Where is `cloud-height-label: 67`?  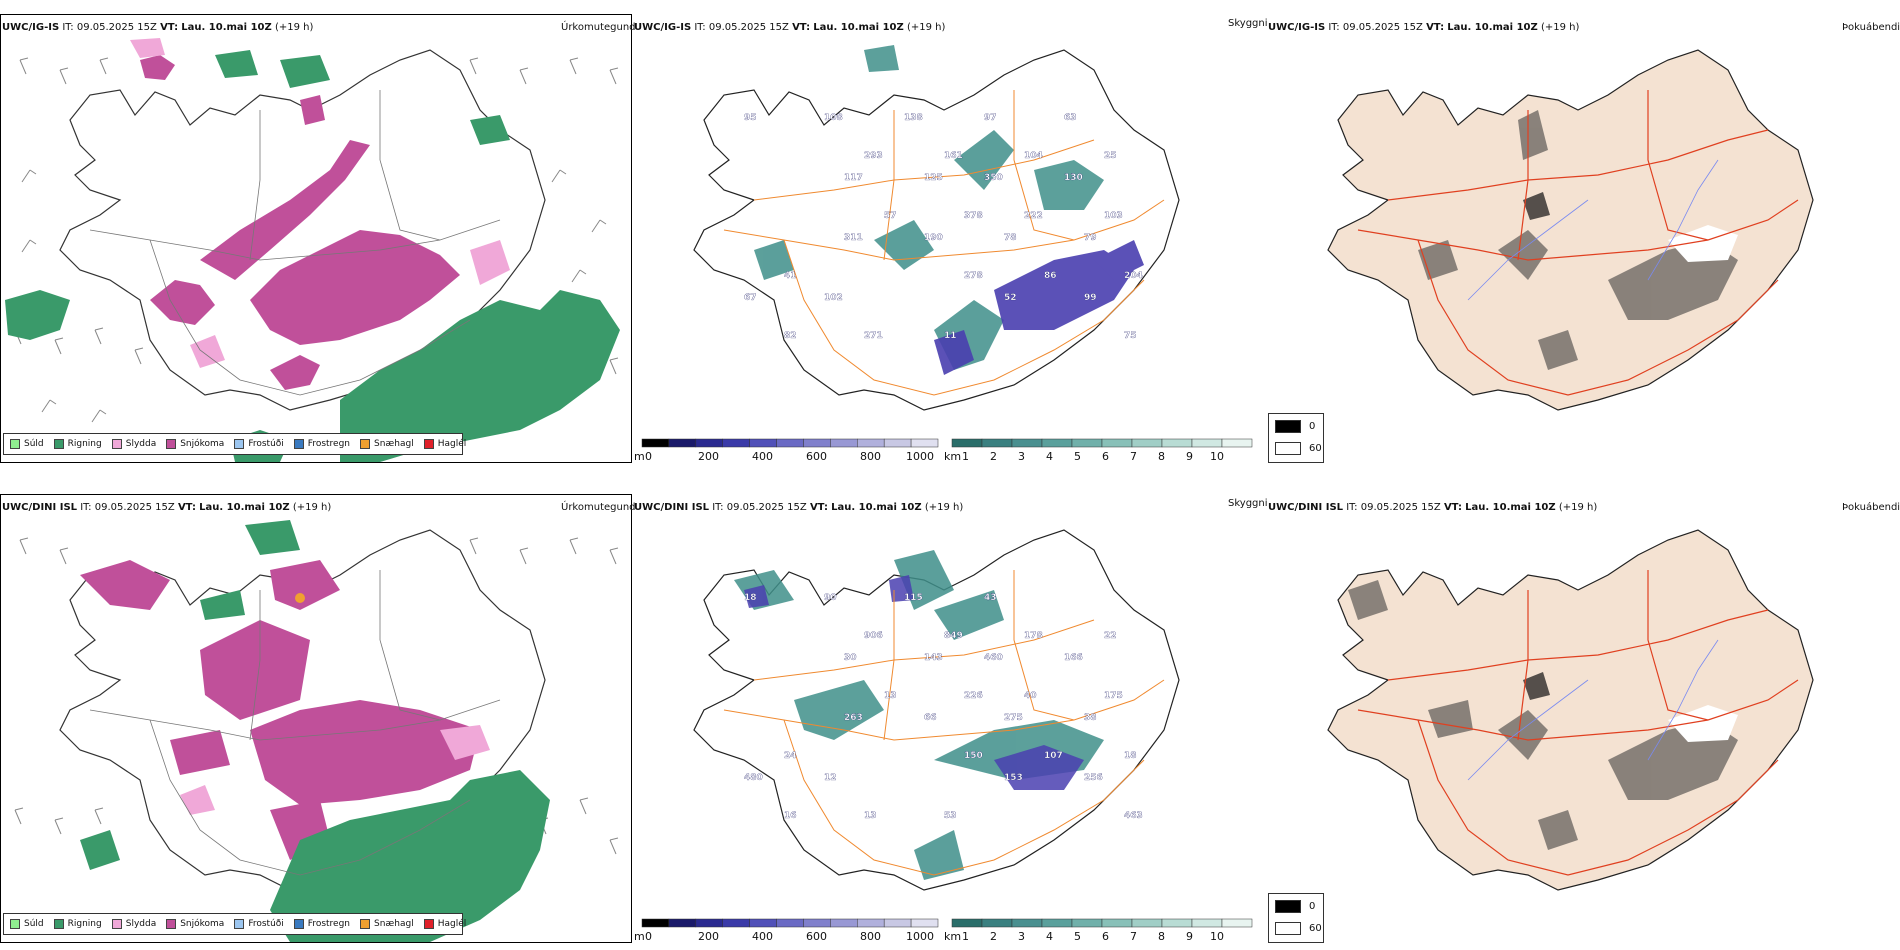
cloud-height-label: 67 is located at coordinates (750, 298).